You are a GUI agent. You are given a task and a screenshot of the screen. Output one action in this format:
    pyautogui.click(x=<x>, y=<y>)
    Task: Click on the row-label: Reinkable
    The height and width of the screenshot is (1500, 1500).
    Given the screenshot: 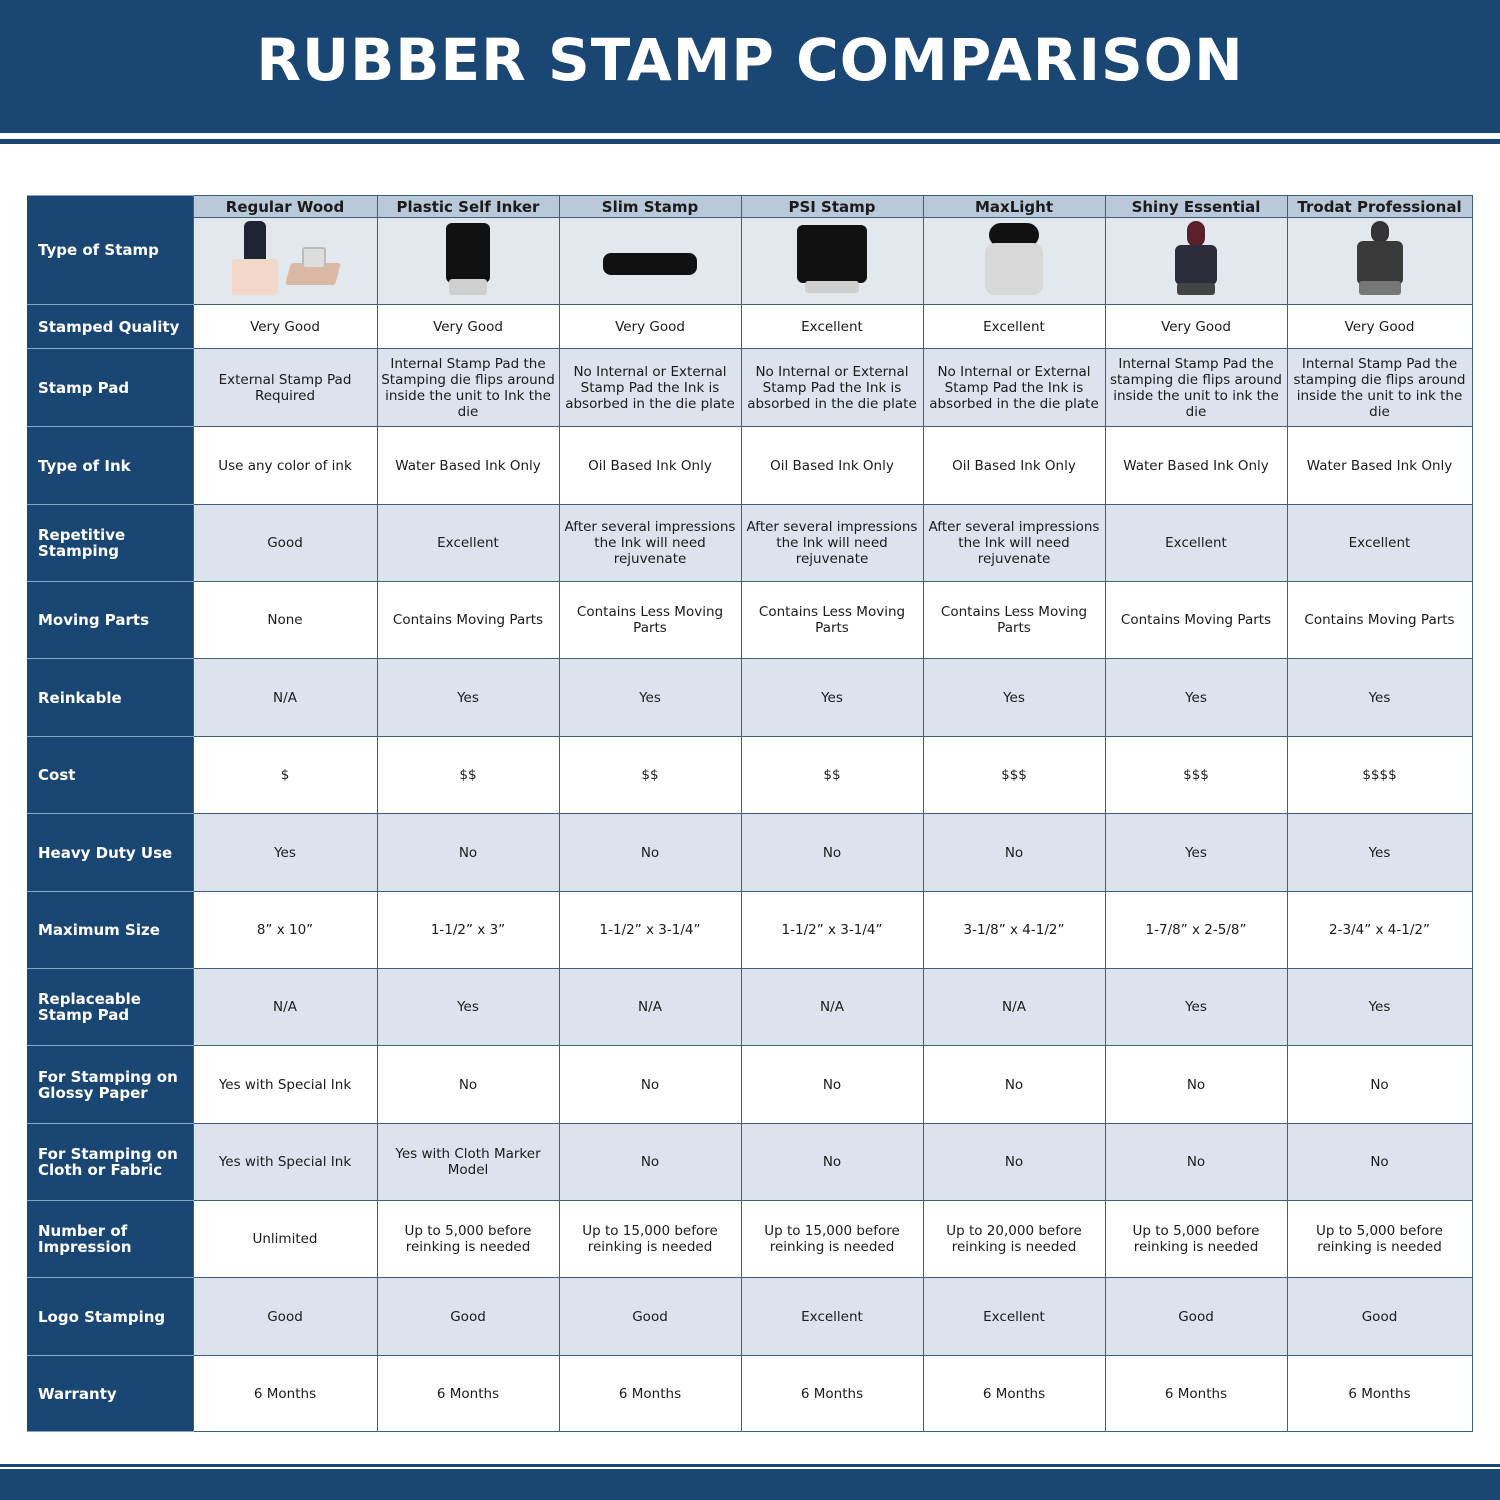 What is the action you would take?
    pyautogui.click(x=110, y=697)
    